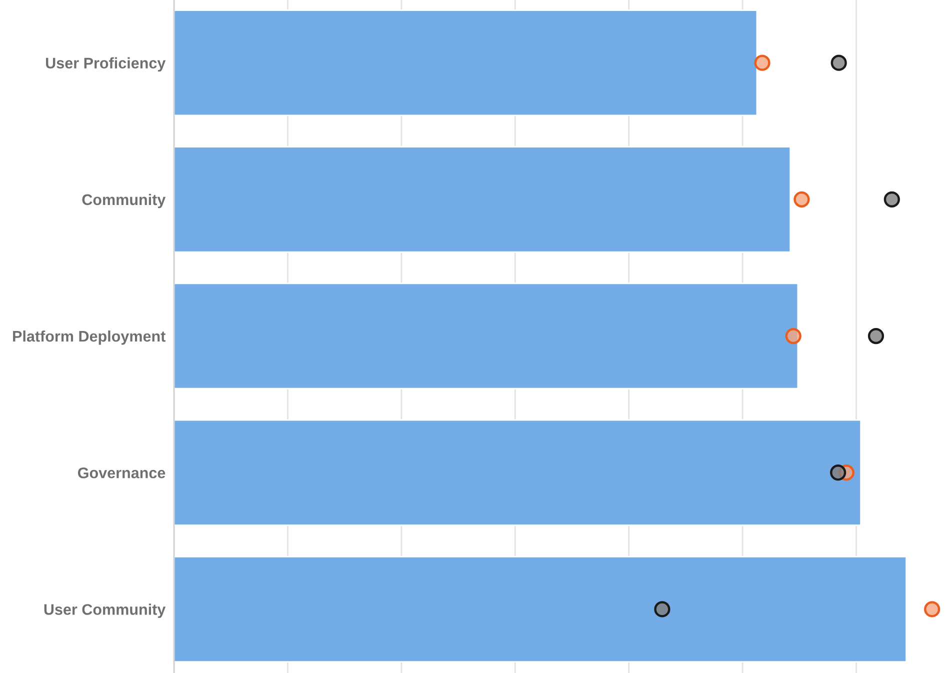  What do you see at coordinates (105, 611) in the screenshot?
I see `y-tick-label: User Community` at bounding box center [105, 611].